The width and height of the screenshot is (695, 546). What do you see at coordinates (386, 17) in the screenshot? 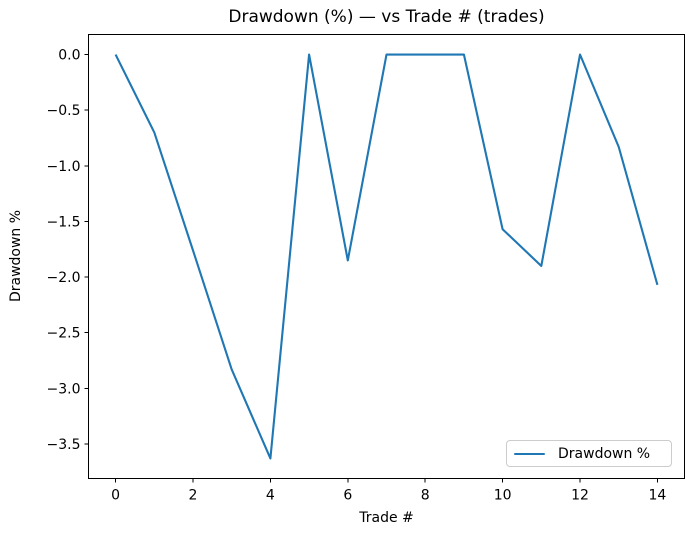
I see `chart-title: Drawdown (%) — vs Trade # (trades)` at bounding box center [386, 17].